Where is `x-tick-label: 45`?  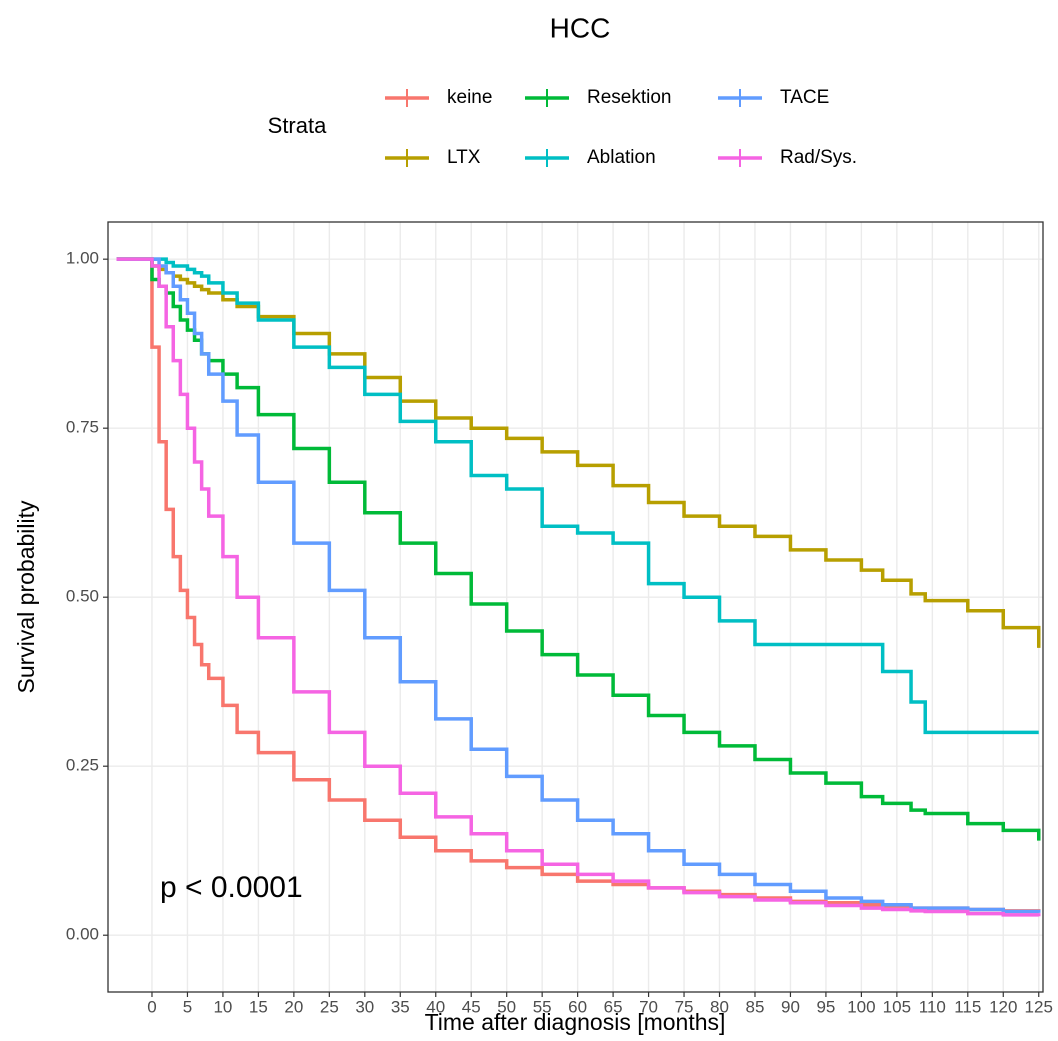 x-tick-label: 45 is located at coordinates (471, 1006).